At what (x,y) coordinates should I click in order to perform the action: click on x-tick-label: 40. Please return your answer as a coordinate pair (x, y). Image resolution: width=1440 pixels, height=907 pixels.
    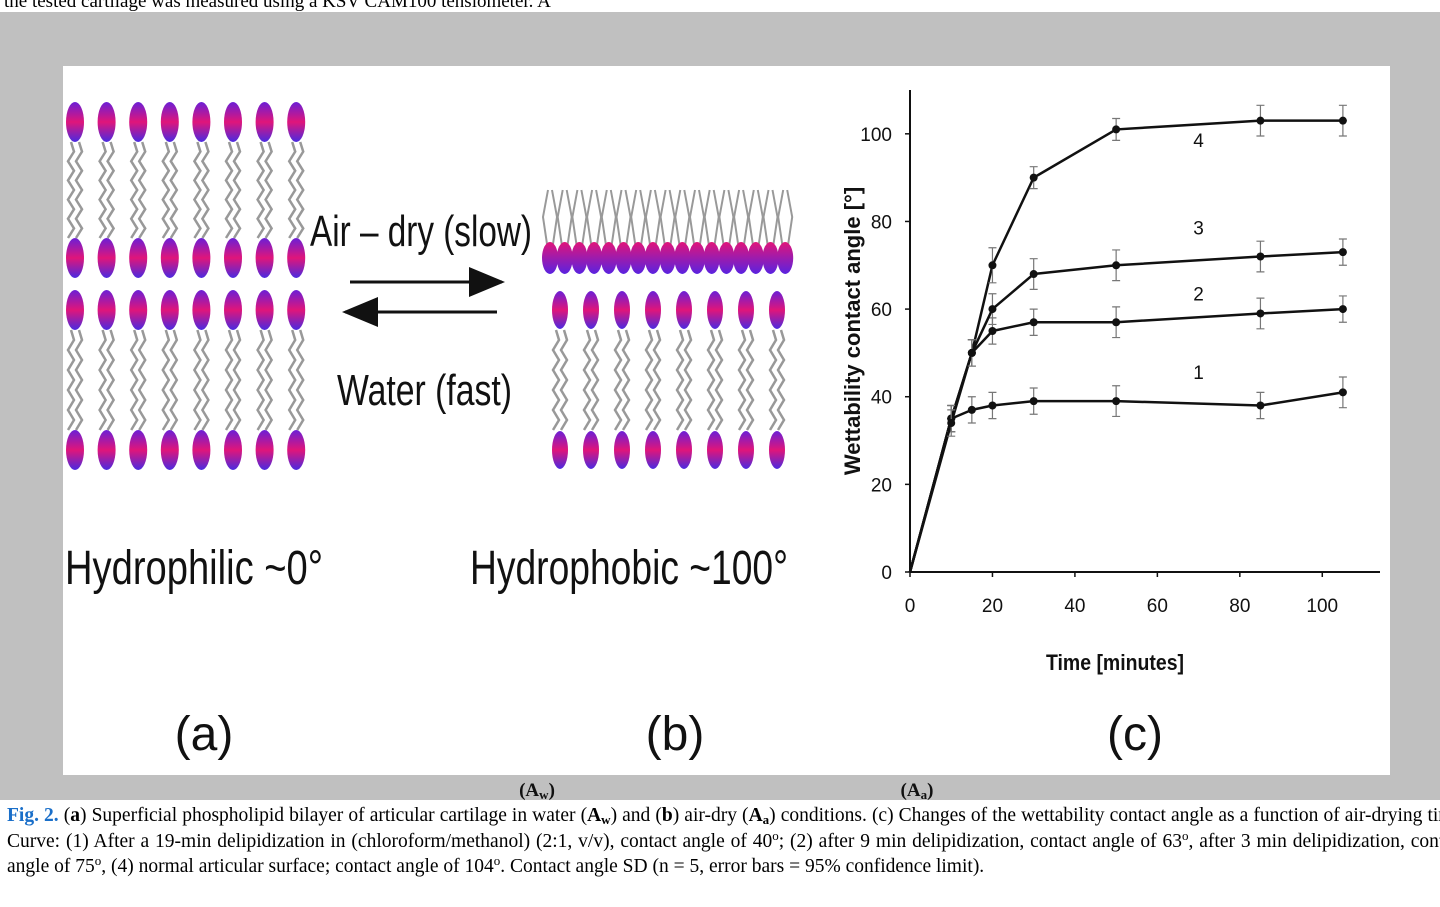
    Looking at the image, I should click on (1074, 606).